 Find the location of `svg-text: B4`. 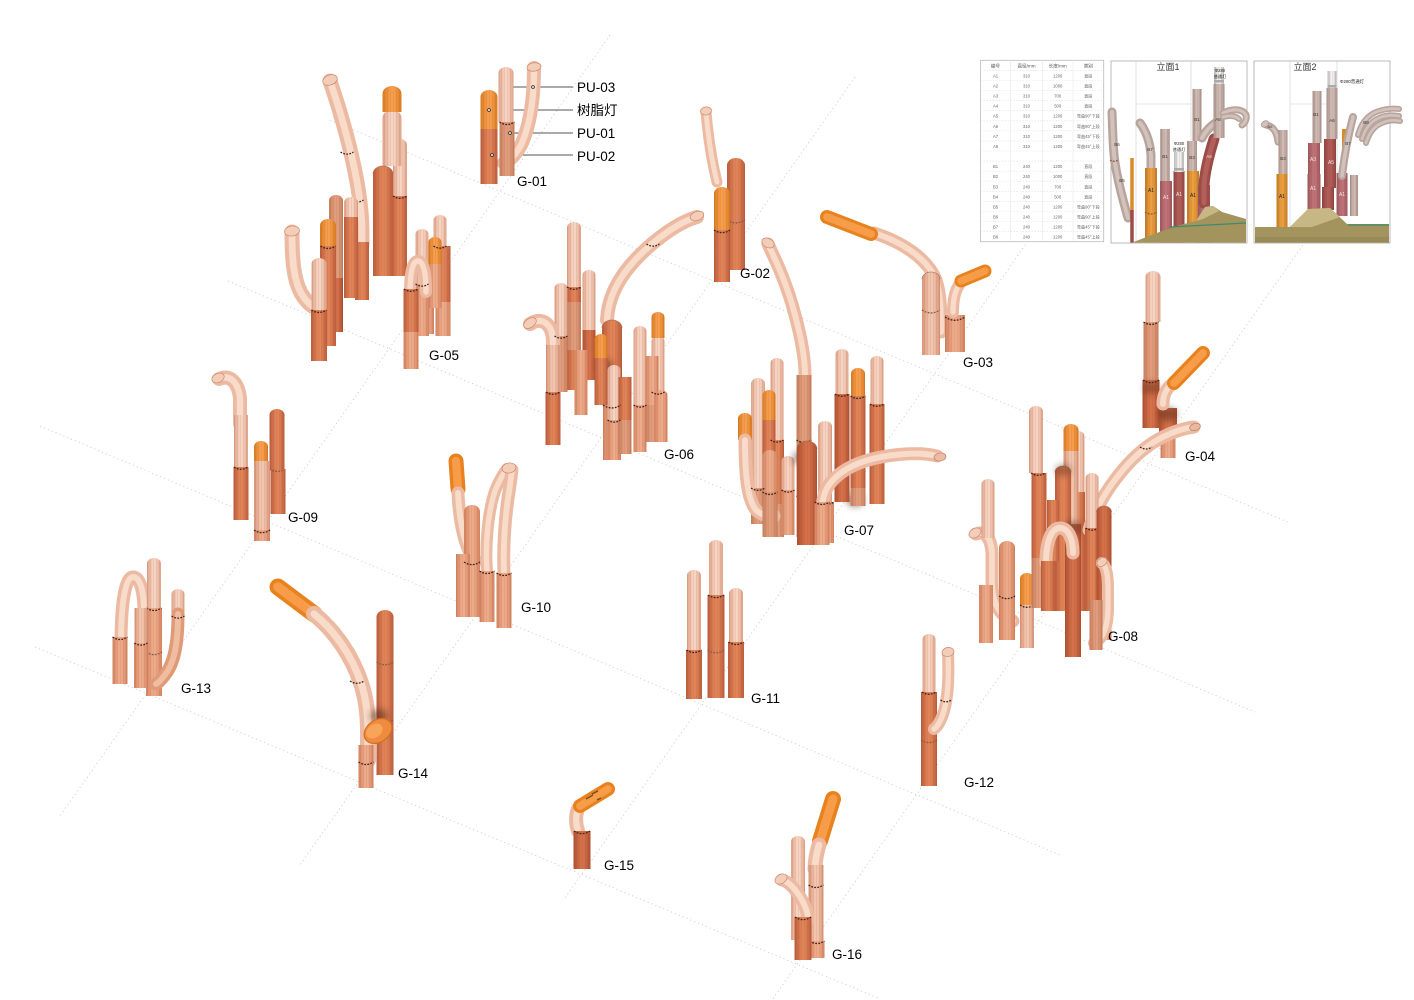

svg-text: B4 is located at coordinates (996, 196).